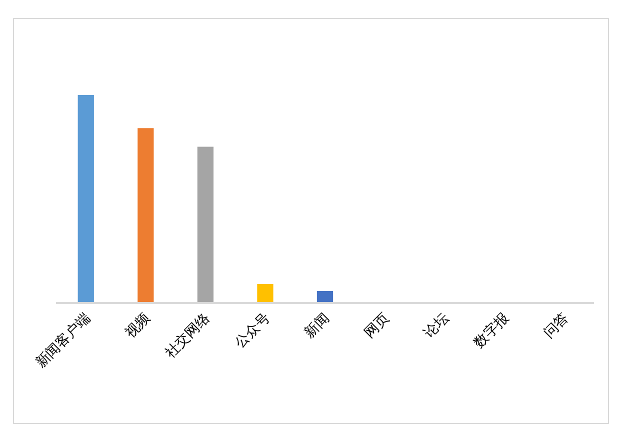 This screenshot has width=621, height=433. What do you see at coordinates (188, 336) in the screenshot?
I see `x-tick-label: 社交网络` at bounding box center [188, 336].